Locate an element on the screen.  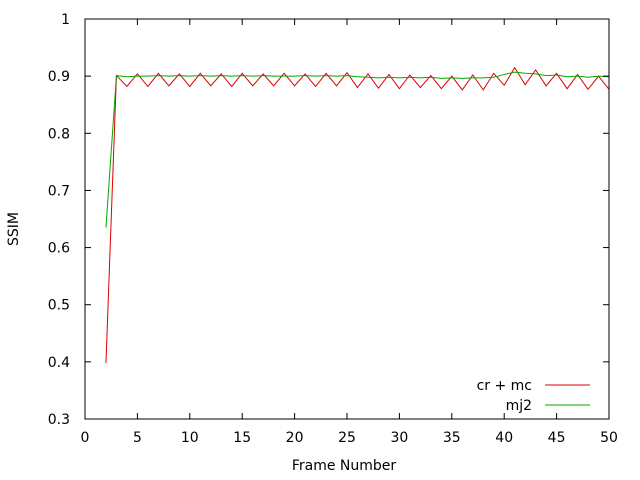
x-tick-label: 25 is located at coordinates (347, 438).